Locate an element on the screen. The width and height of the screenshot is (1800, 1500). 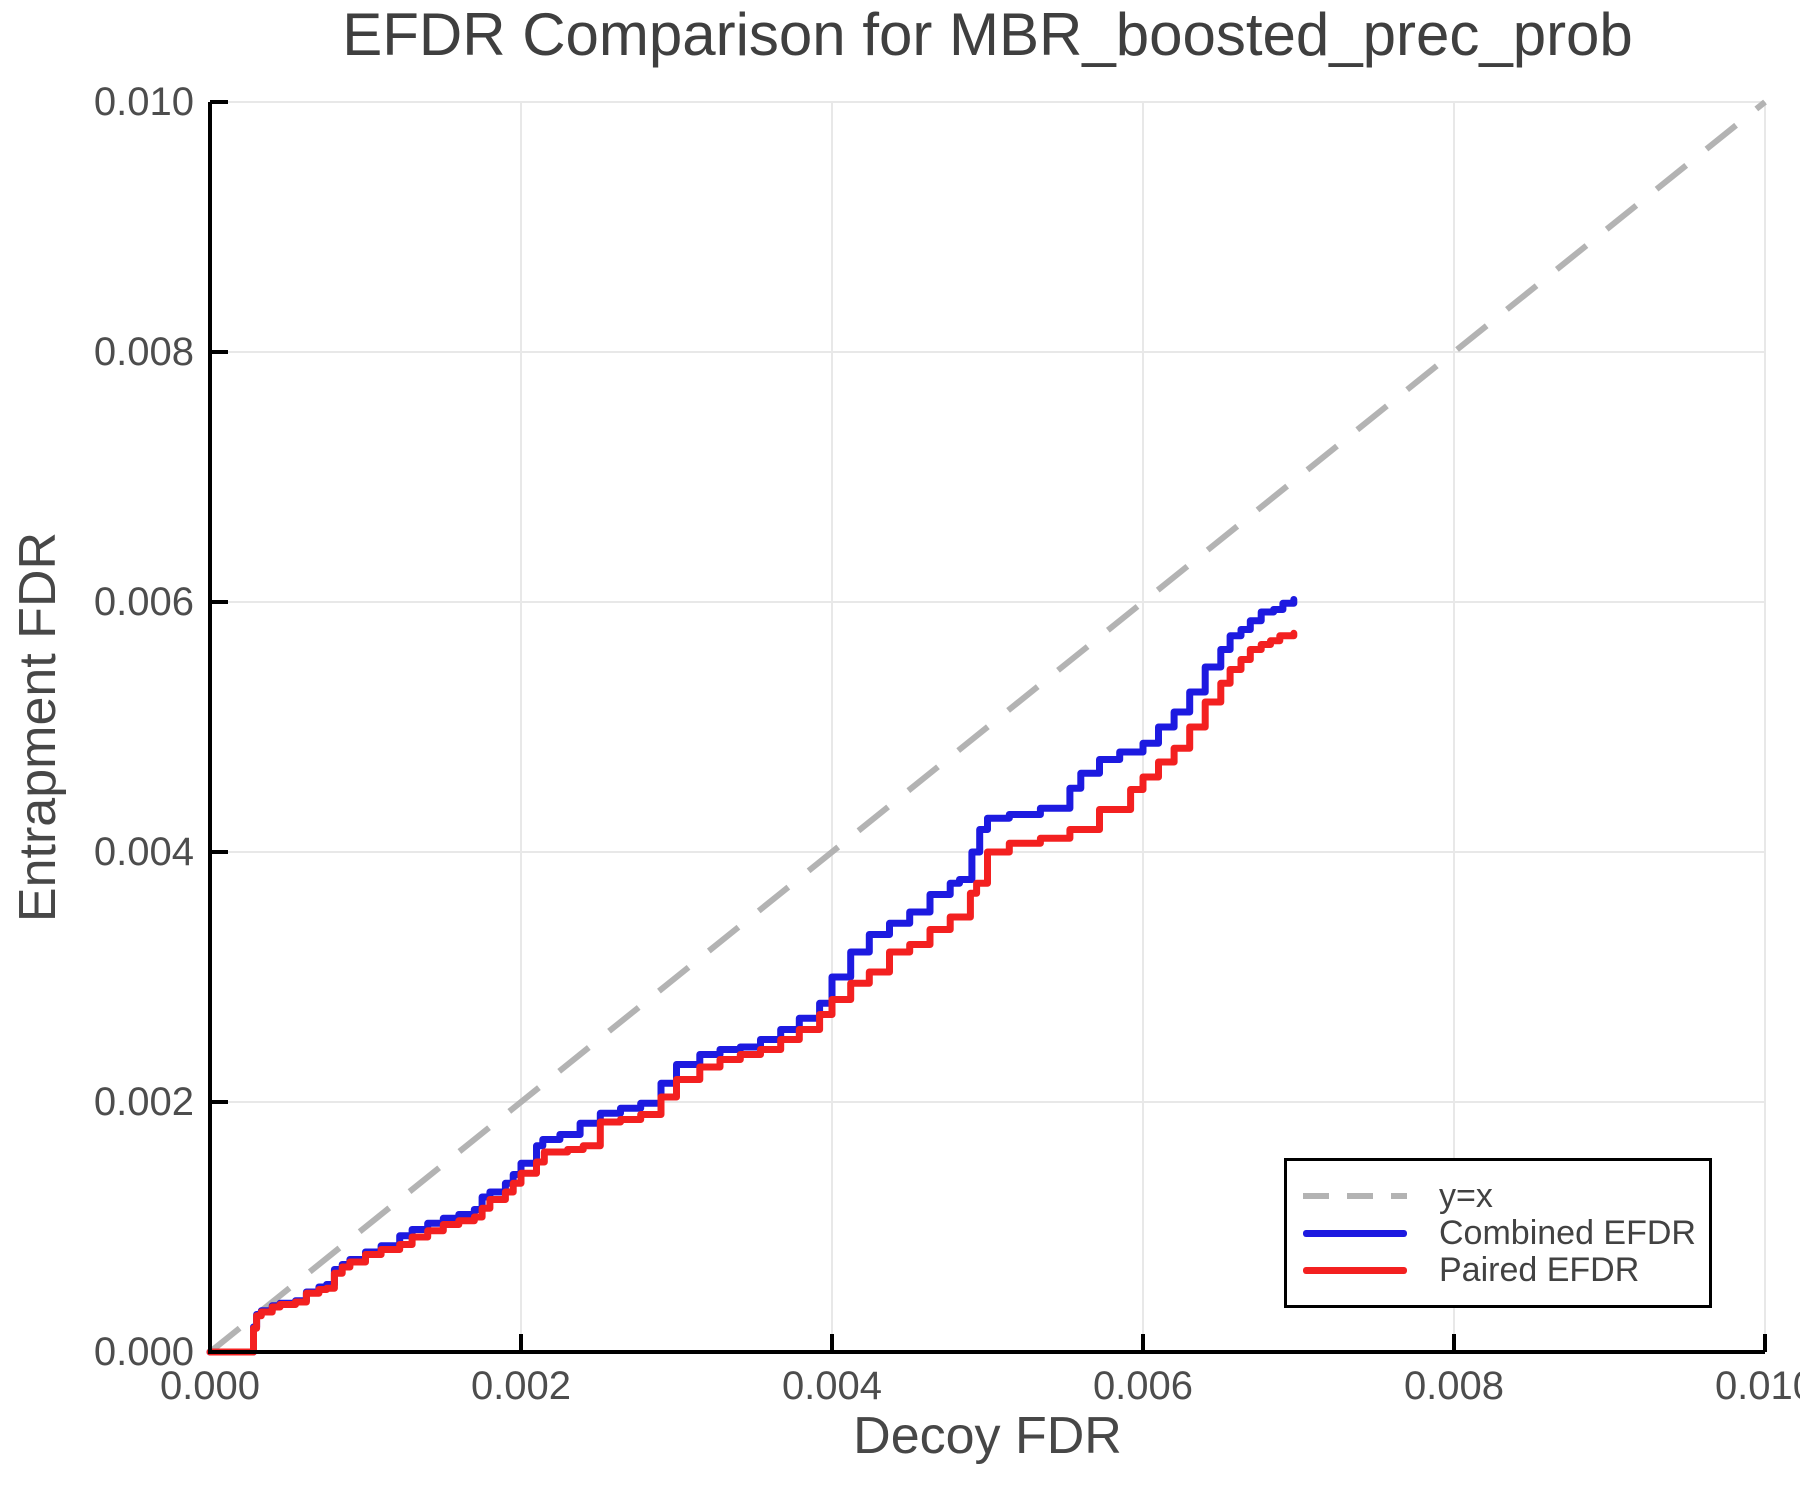
legend-label: Paired EFDR is located at coordinates (1539, 1269).